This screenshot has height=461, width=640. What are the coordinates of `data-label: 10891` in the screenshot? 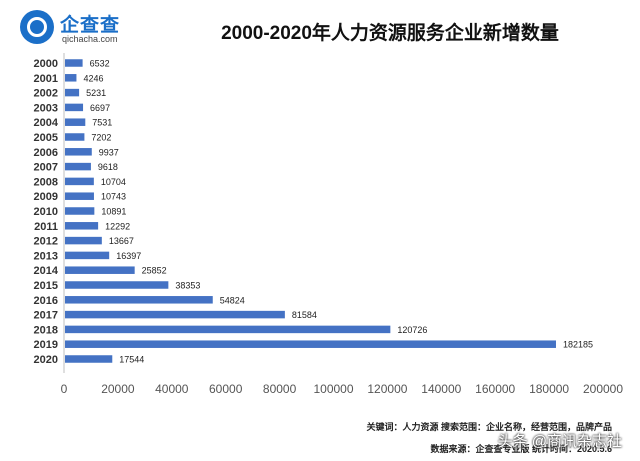 It's located at (113, 212).